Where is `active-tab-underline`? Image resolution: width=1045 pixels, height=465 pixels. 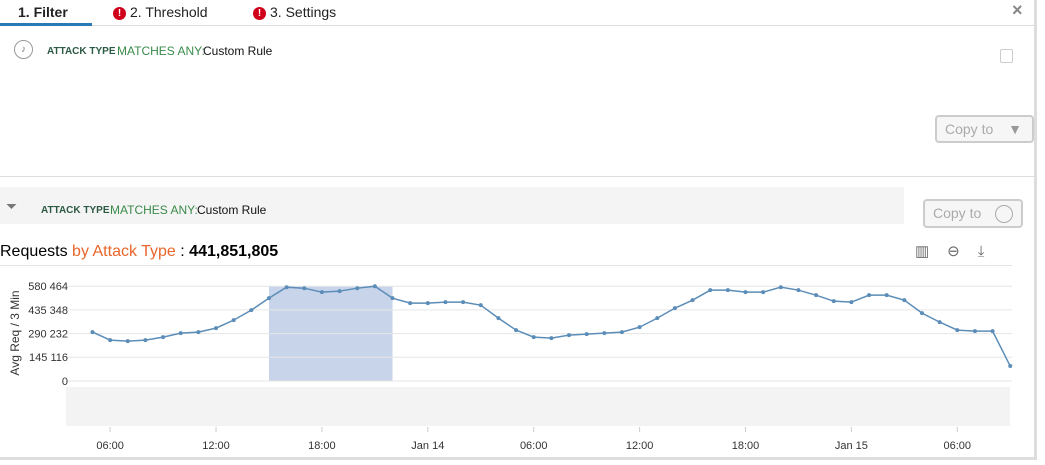 active-tab-underline is located at coordinates (46, 24).